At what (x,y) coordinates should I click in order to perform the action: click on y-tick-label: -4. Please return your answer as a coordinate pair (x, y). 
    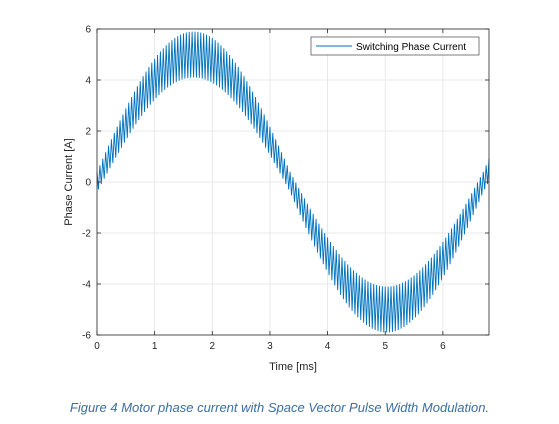
    Looking at the image, I should click on (86, 285).